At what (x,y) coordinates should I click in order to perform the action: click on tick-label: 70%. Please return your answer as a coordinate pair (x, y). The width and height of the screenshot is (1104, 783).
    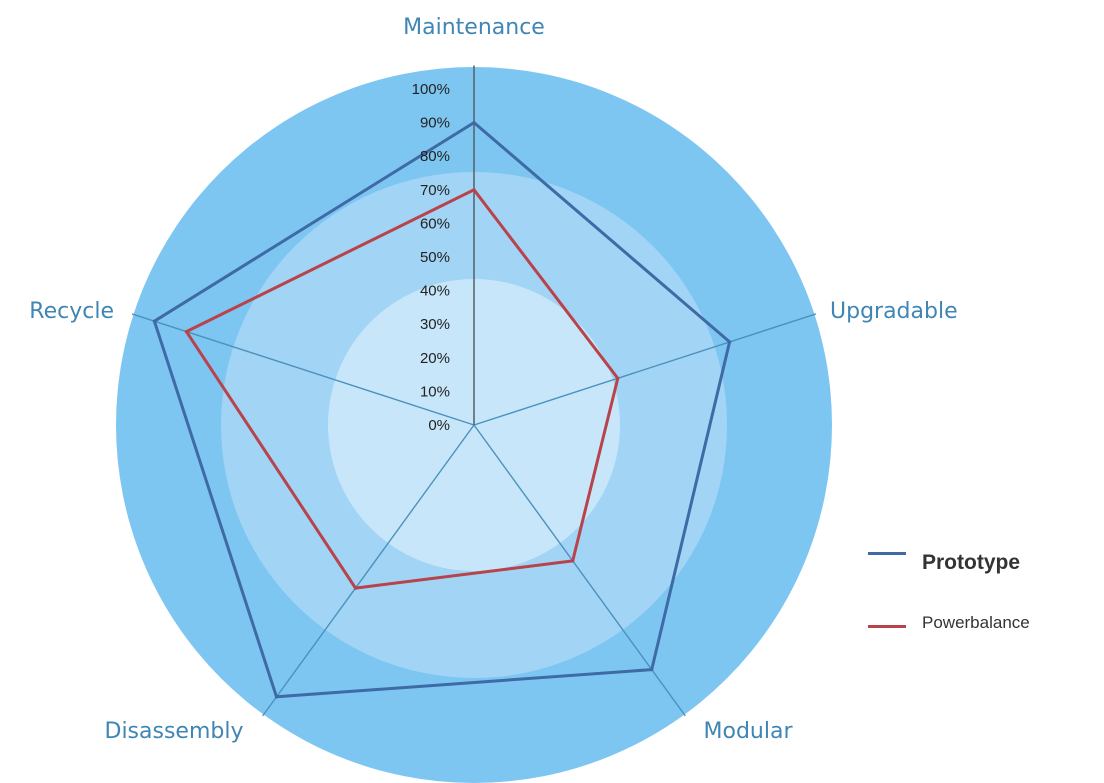
    Looking at the image, I should click on (435, 190).